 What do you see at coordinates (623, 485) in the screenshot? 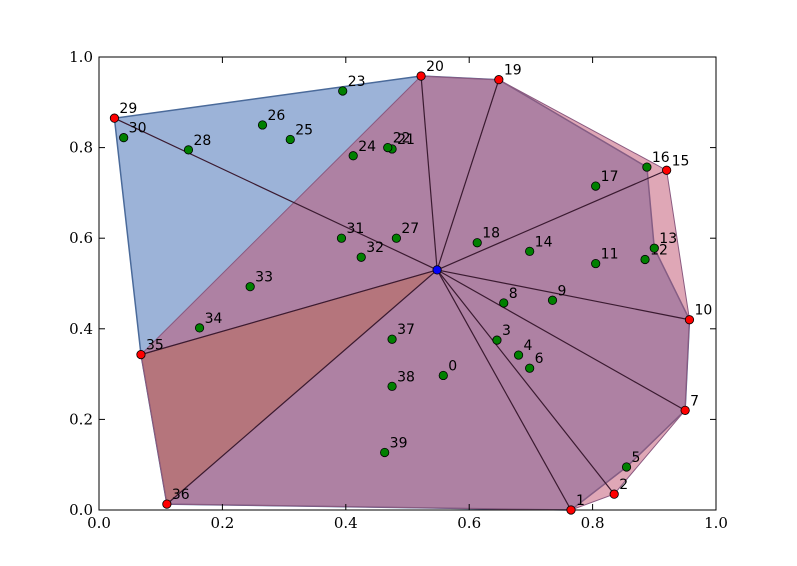
I see `point-label-2: 2` at bounding box center [623, 485].